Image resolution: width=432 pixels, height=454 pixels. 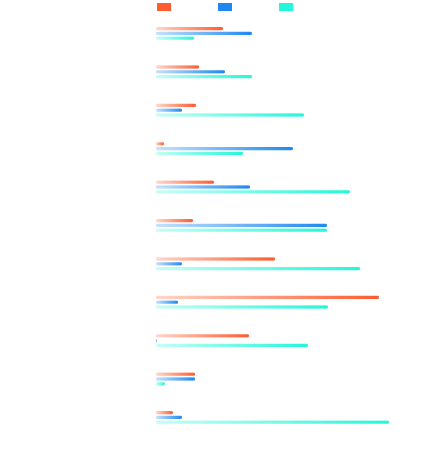 I want to click on bar-cat11-series1, so click(x=164, y=412).